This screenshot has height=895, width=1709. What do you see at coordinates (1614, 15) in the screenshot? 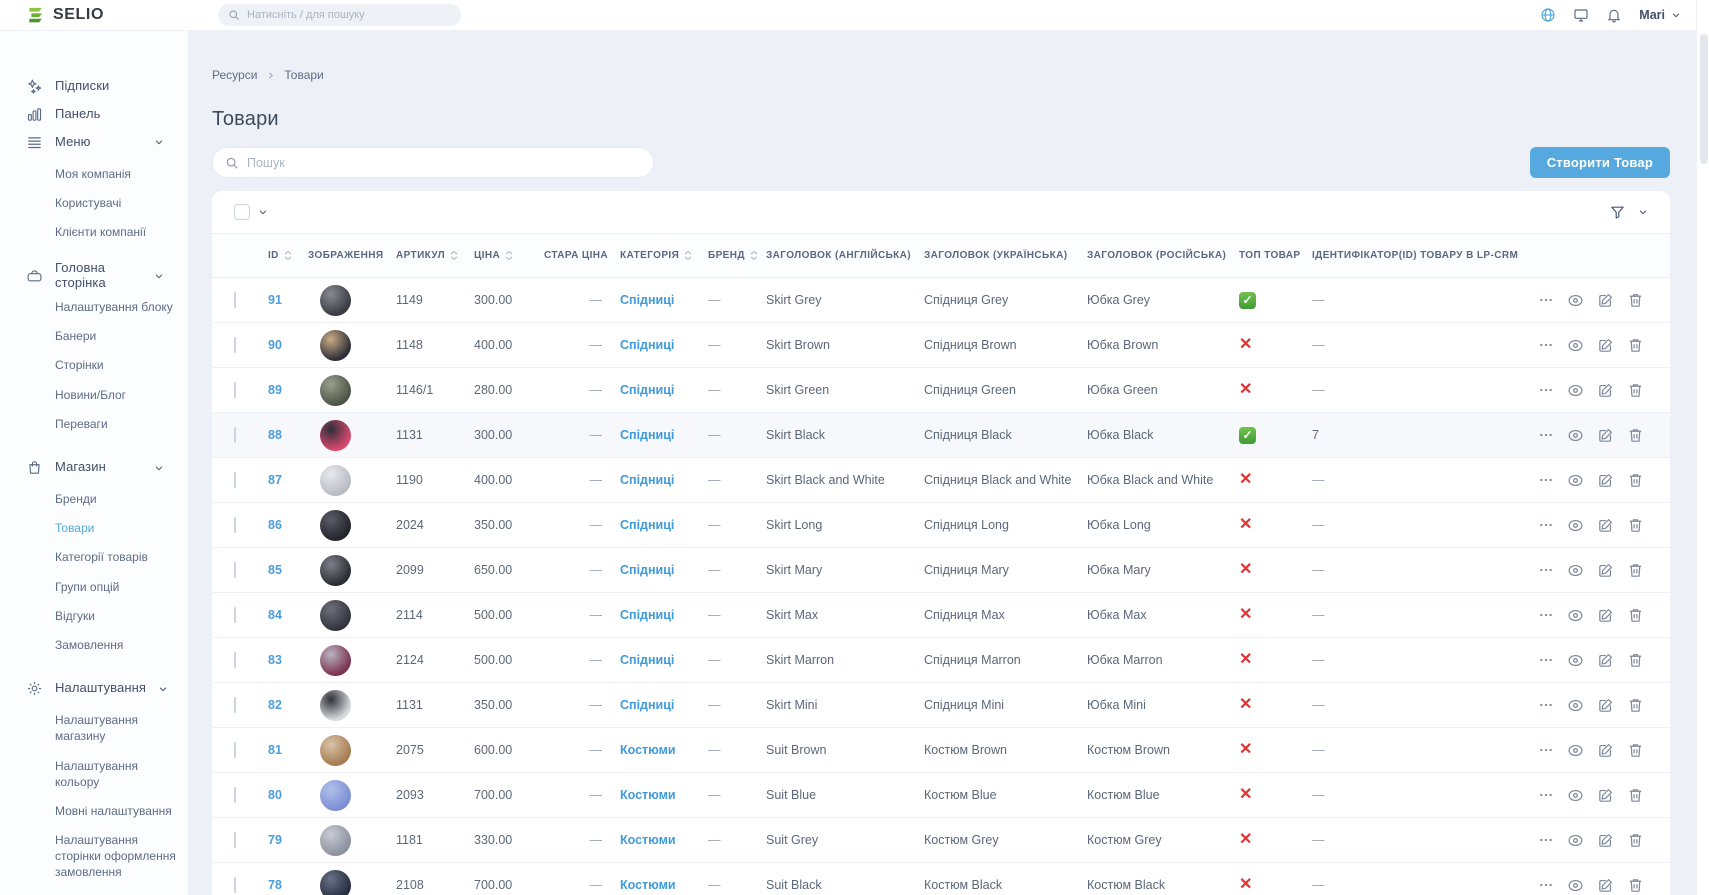
I see `bell-icon` at bounding box center [1614, 15].